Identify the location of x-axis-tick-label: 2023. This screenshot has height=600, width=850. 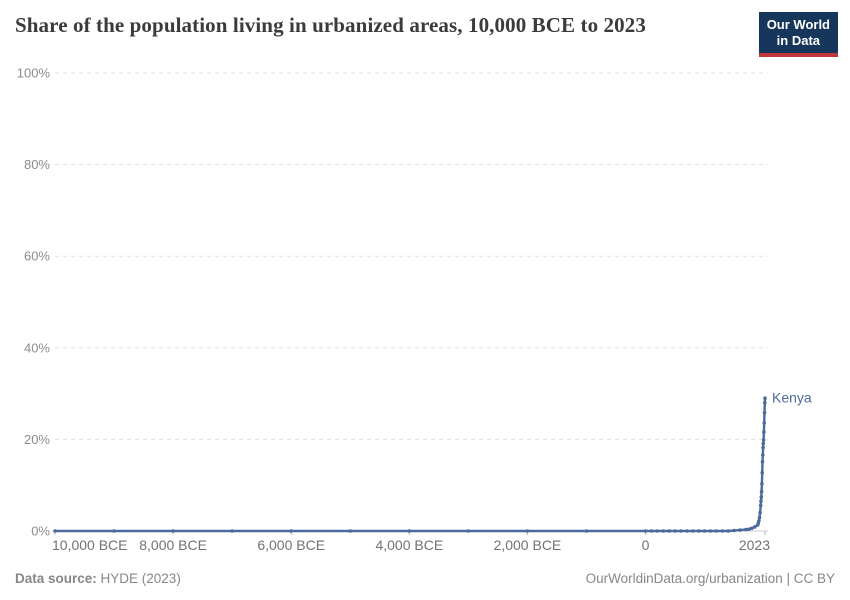
(754, 545).